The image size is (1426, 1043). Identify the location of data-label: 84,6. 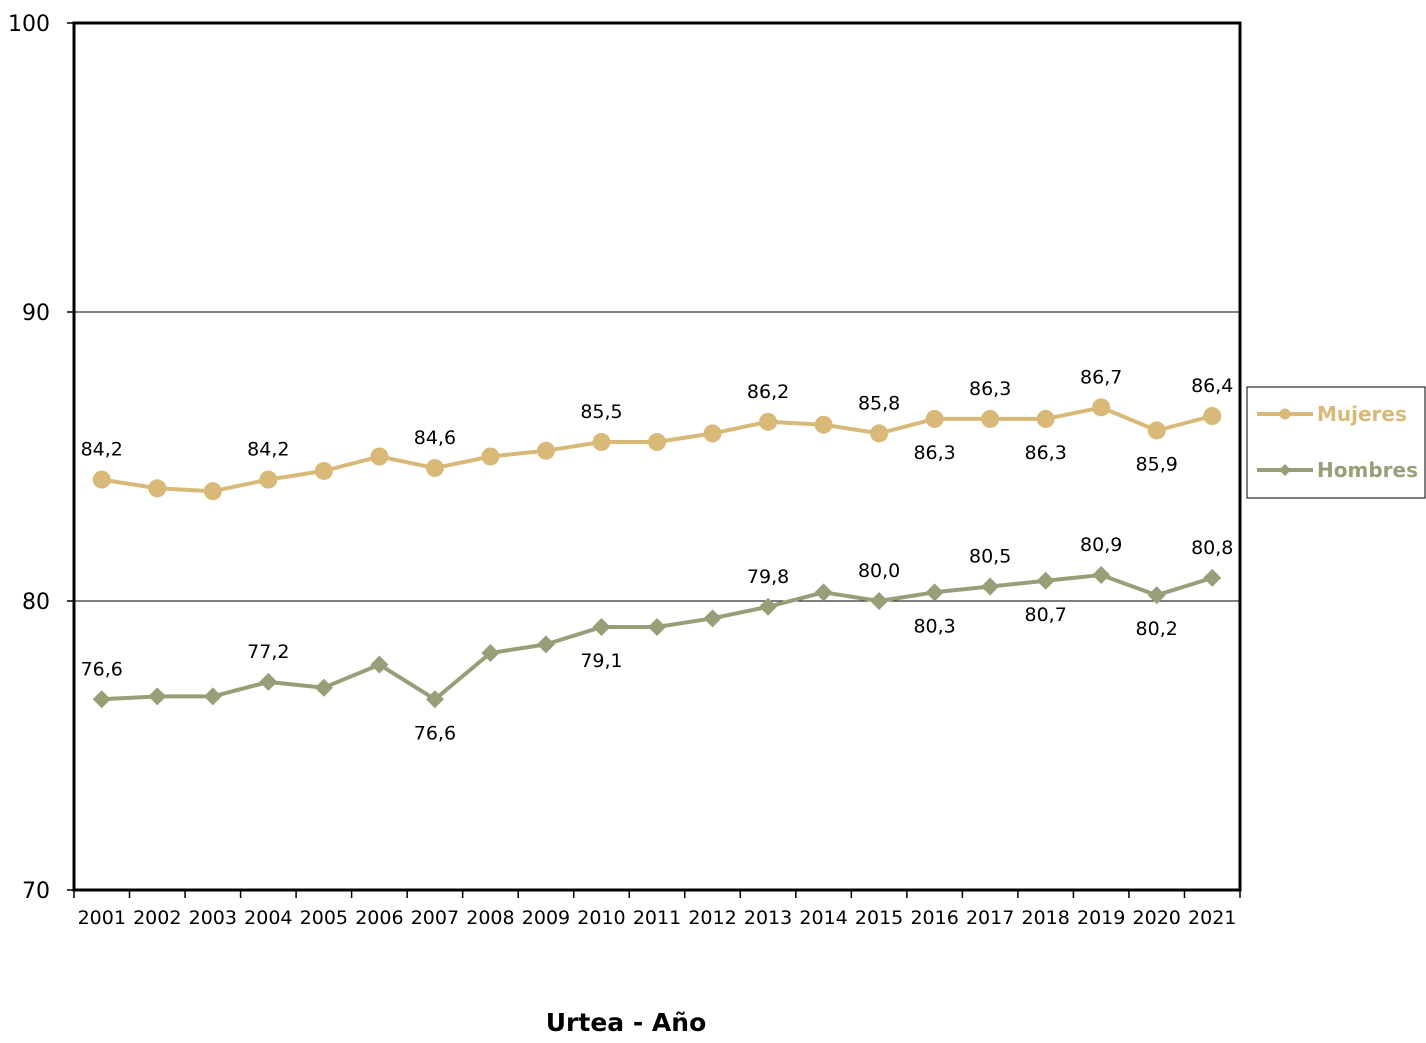
(435, 438).